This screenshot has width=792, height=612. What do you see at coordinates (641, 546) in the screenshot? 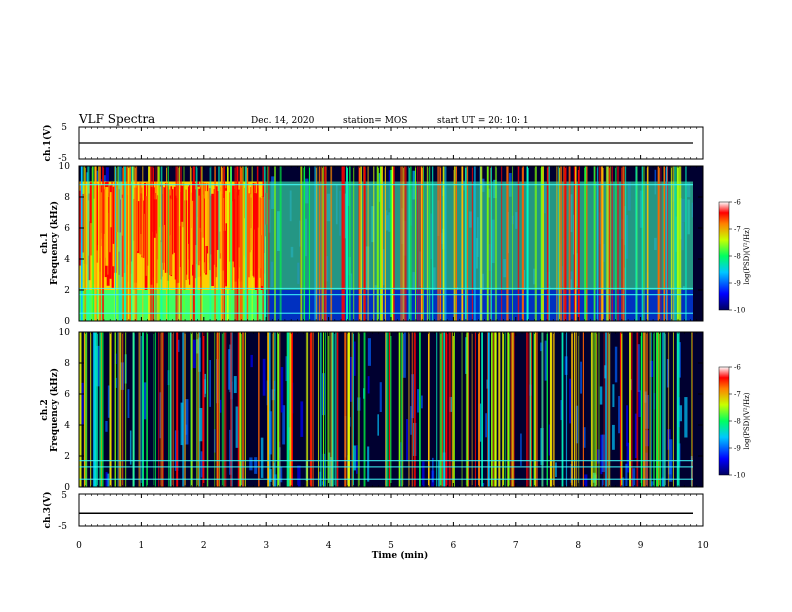
I see `x-tick-label: 9` at bounding box center [641, 546].